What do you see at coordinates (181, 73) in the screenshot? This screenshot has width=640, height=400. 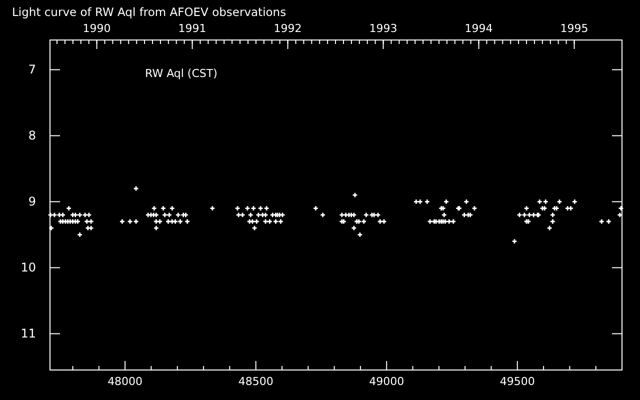 I see `annotation: RW Aql (CST)` at bounding box center [181, 73].